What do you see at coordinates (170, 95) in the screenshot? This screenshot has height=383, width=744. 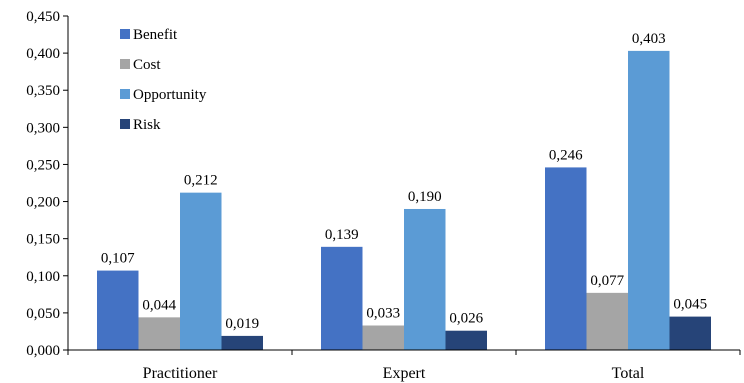 I see `legend-label-opportunity: Opportunity` at bounding box center [170, 95].